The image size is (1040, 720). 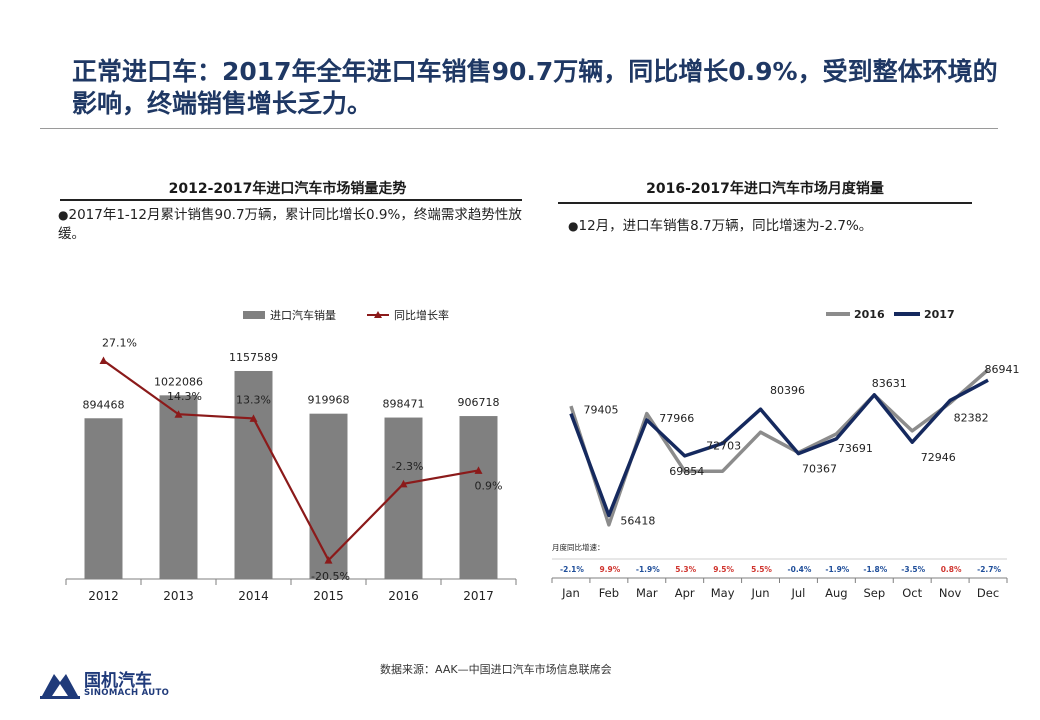 I want to click on legend-line-label: 同比增长率, so click(x=421, y=315).